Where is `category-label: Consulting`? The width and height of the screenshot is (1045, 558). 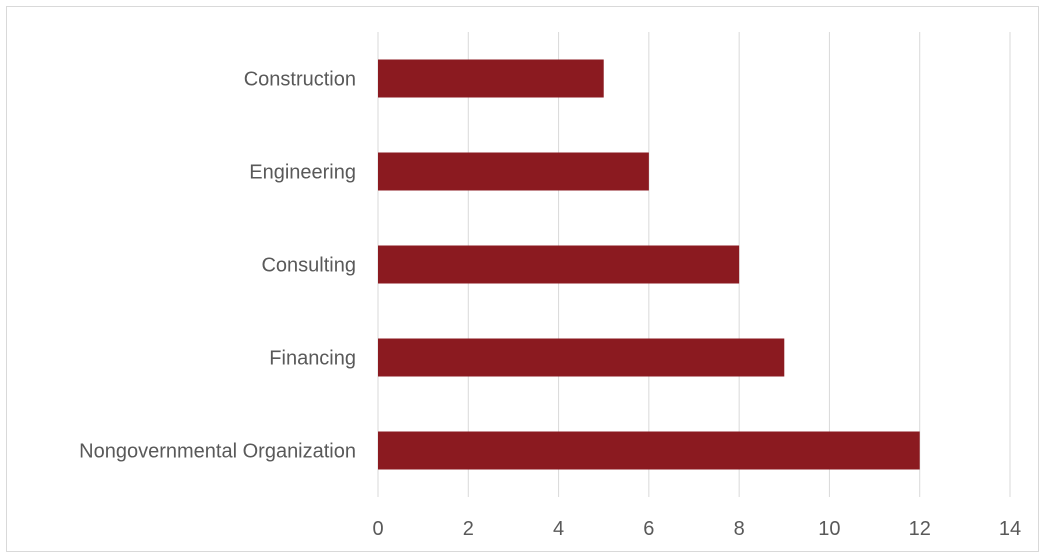
category-label: Consulting is located at coordinates (308, 266).